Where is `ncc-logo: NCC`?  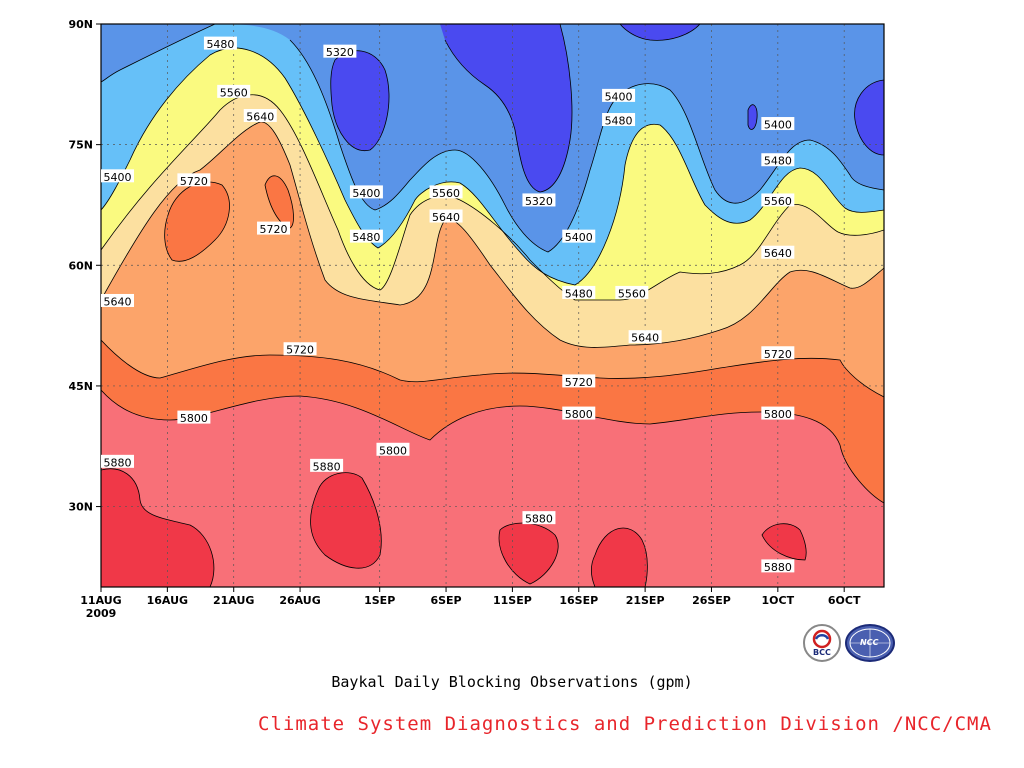
ncc-logo: NCC is located at coordinates (870, 643).